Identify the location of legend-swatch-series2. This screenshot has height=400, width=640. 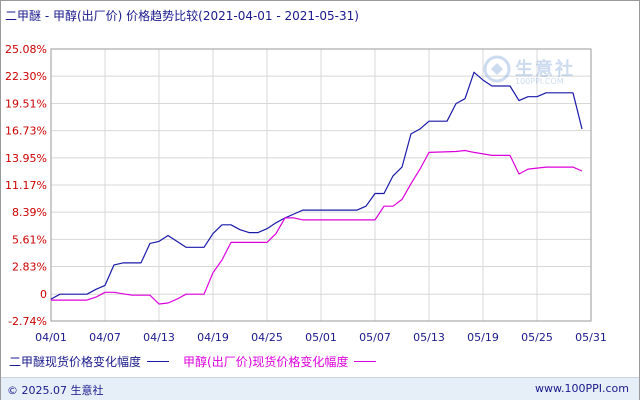
(365, 361).